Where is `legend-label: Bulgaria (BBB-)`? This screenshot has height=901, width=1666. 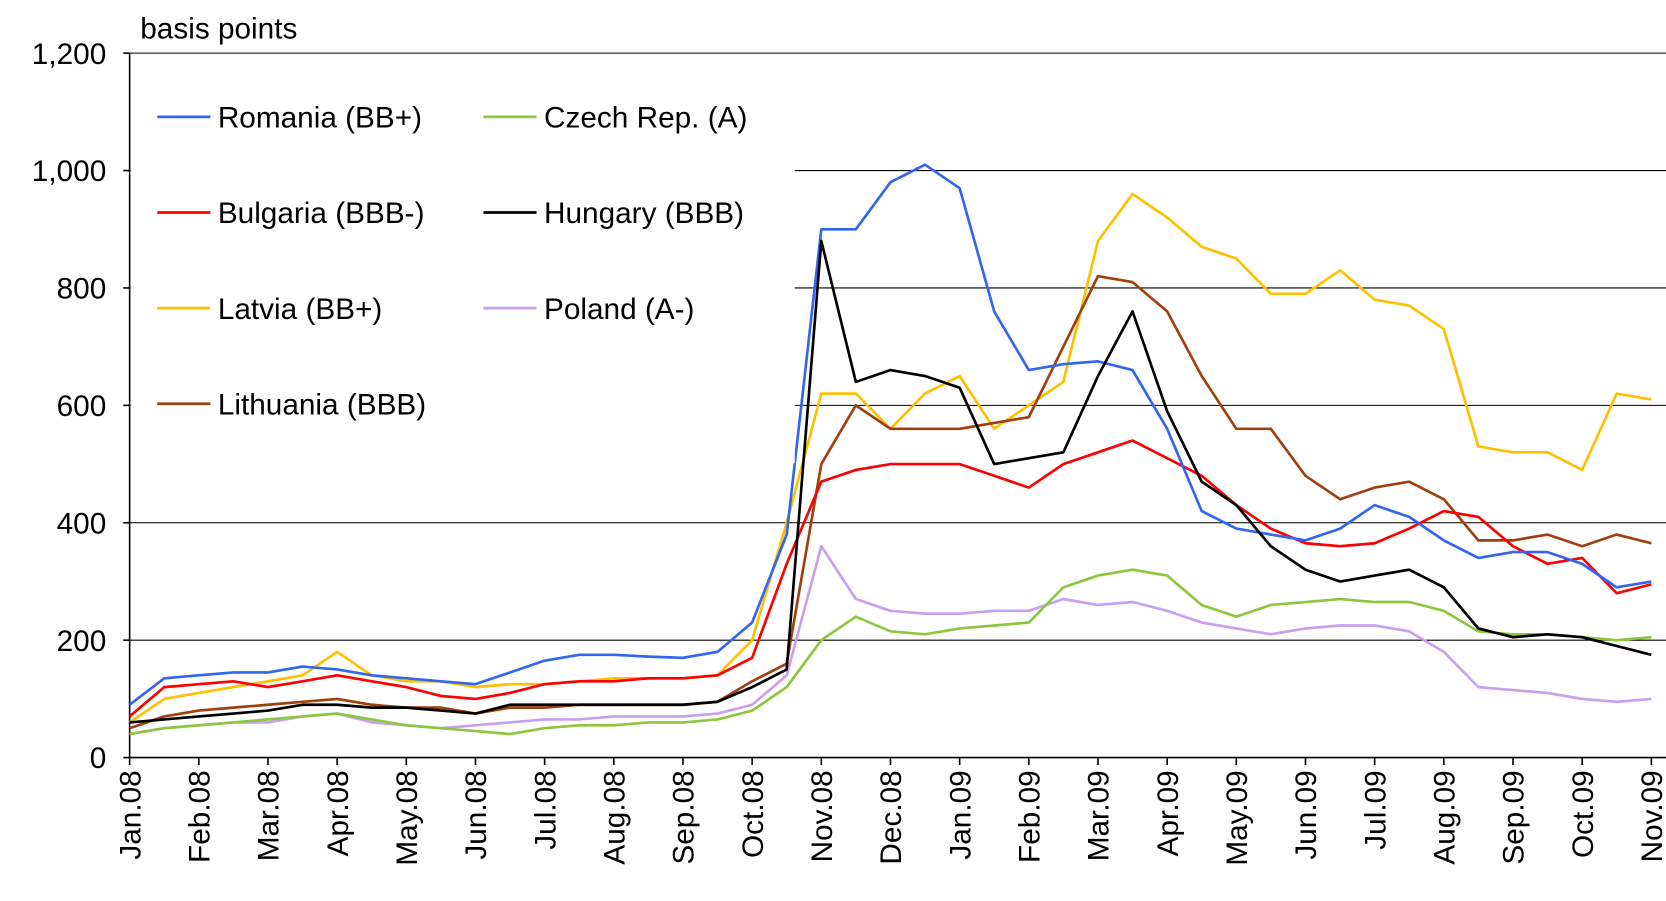 legend-label: Bulgaria (BBB-) is located at coordinates (321, 213).